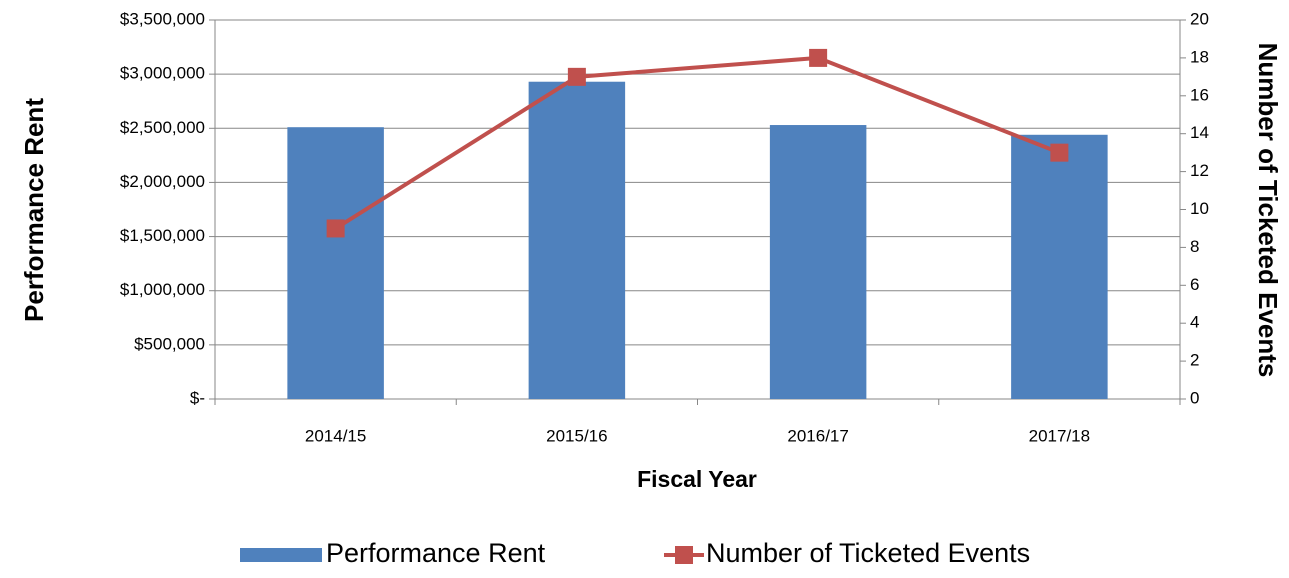 This screenshot has width=1289, height=578. What do you see at coordinates (1194, 397) in the screenshot?
I see `y2-tick-label: 0` at bounding box center [1194, 397].